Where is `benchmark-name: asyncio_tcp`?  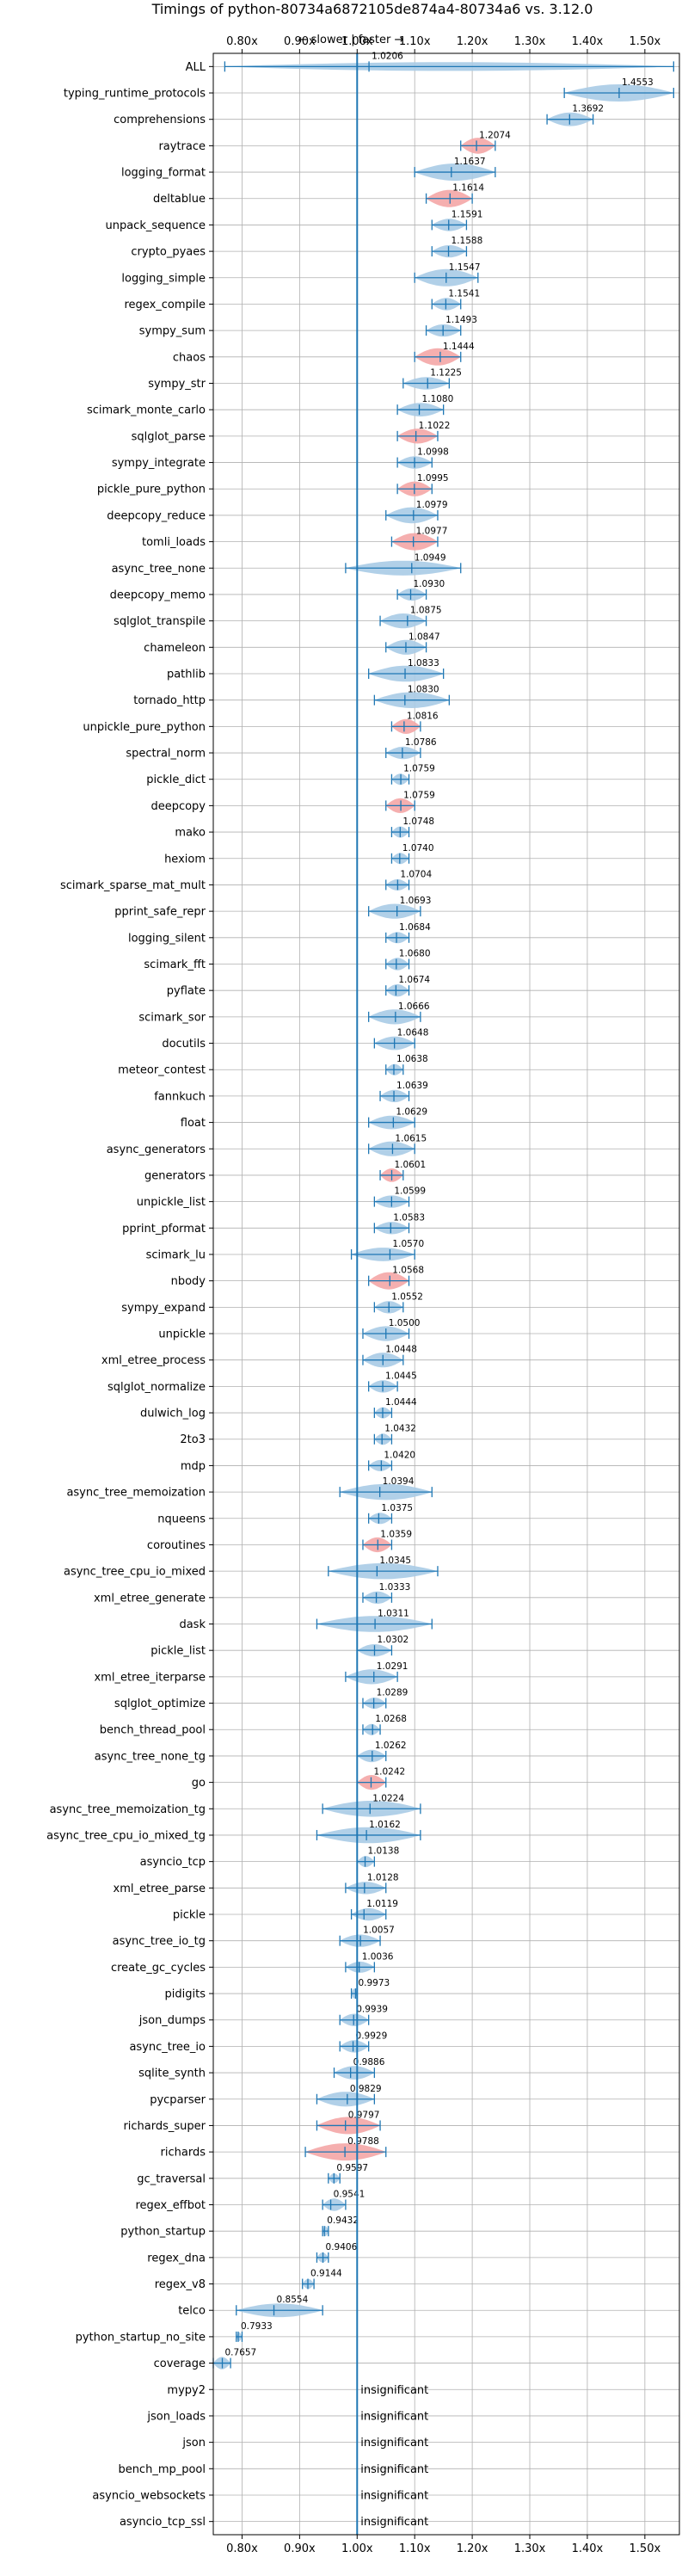
benchmark-name: asyncio_tcp is located at coordinates (173, 1862).